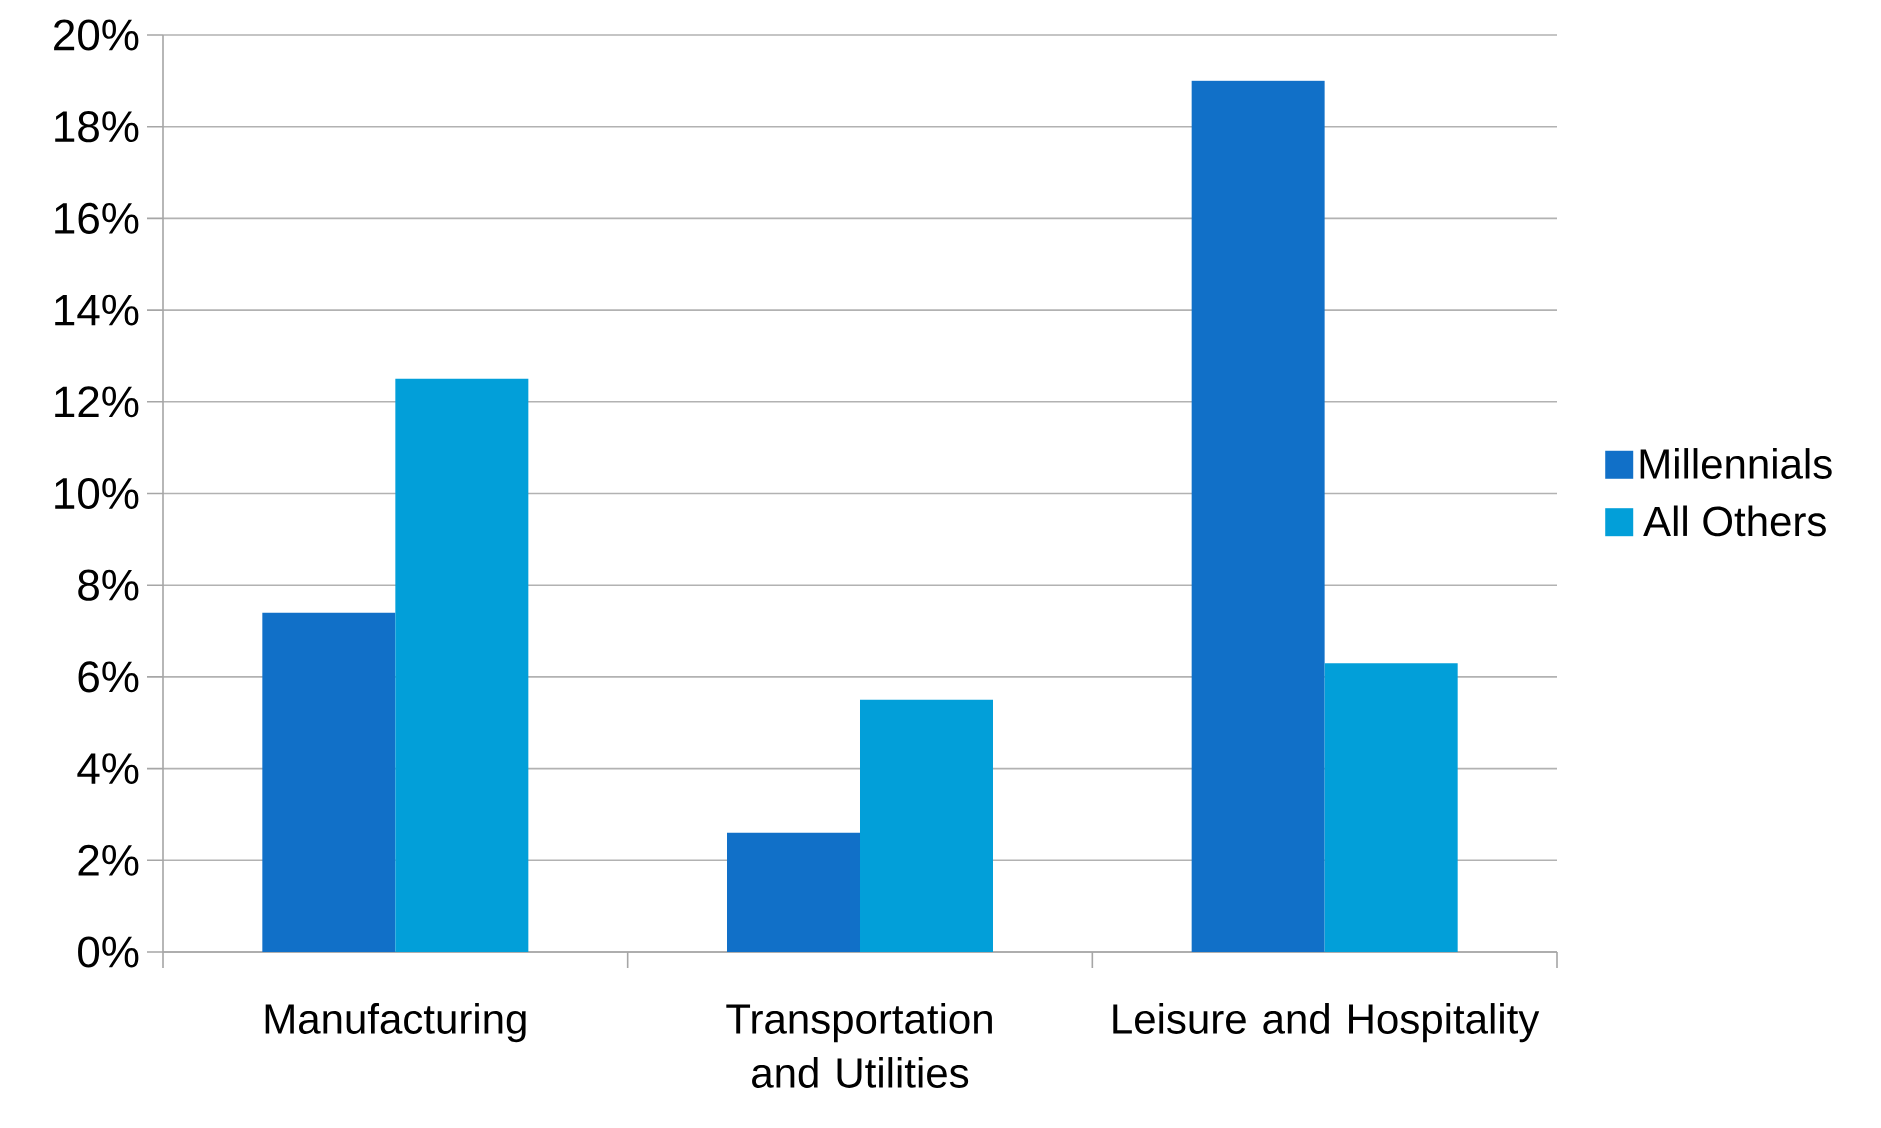 This screenshot has height=1128, width=1881. What do you see at coordinates (97, 493) in the screenshot?
I see `y-tick-label: 10%` at bounding box center [97, 493].